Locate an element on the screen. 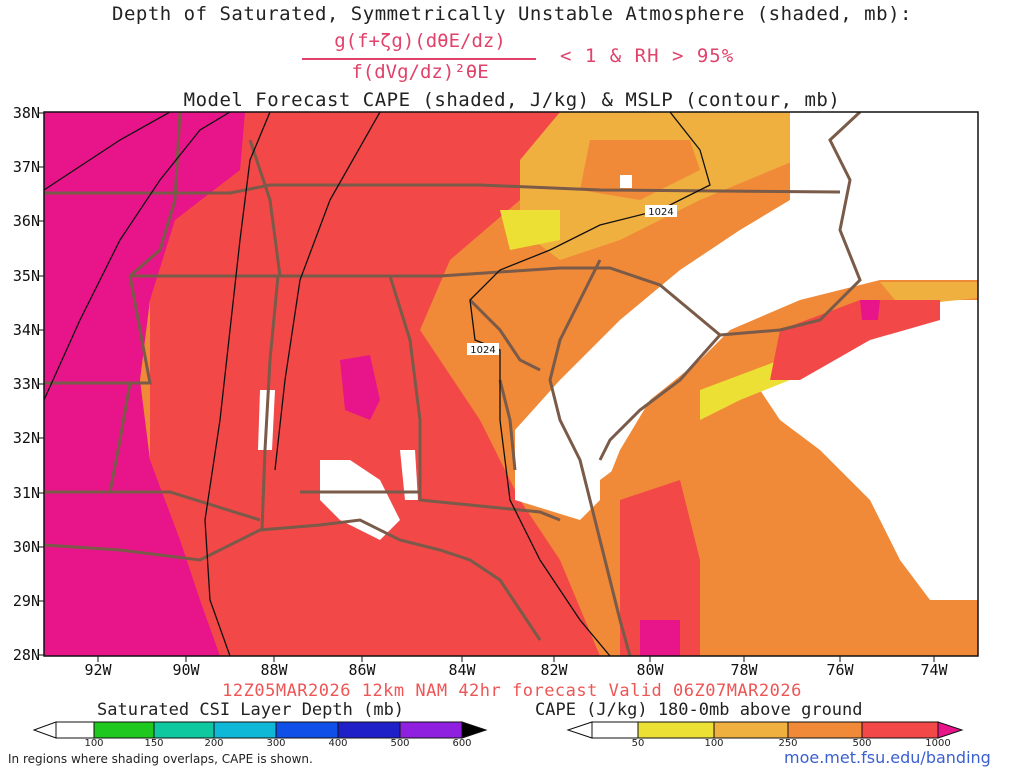 The image size is (1024, 768). lat-label-28n: 28N is located at coordinates (26, 655).